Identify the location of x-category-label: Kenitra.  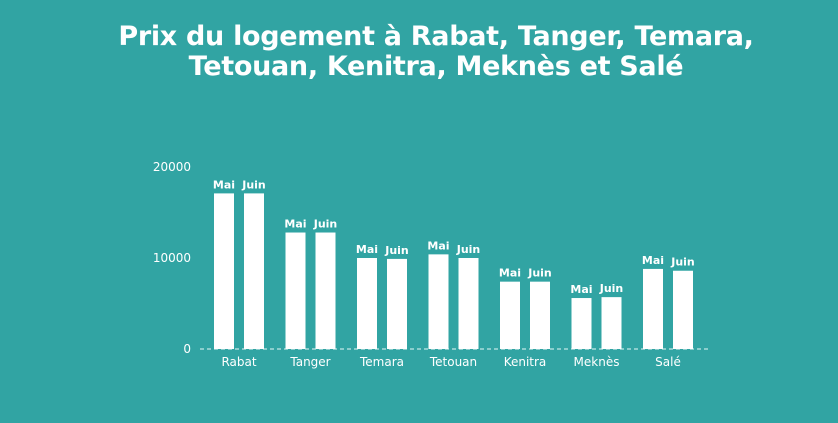
(525, 362).